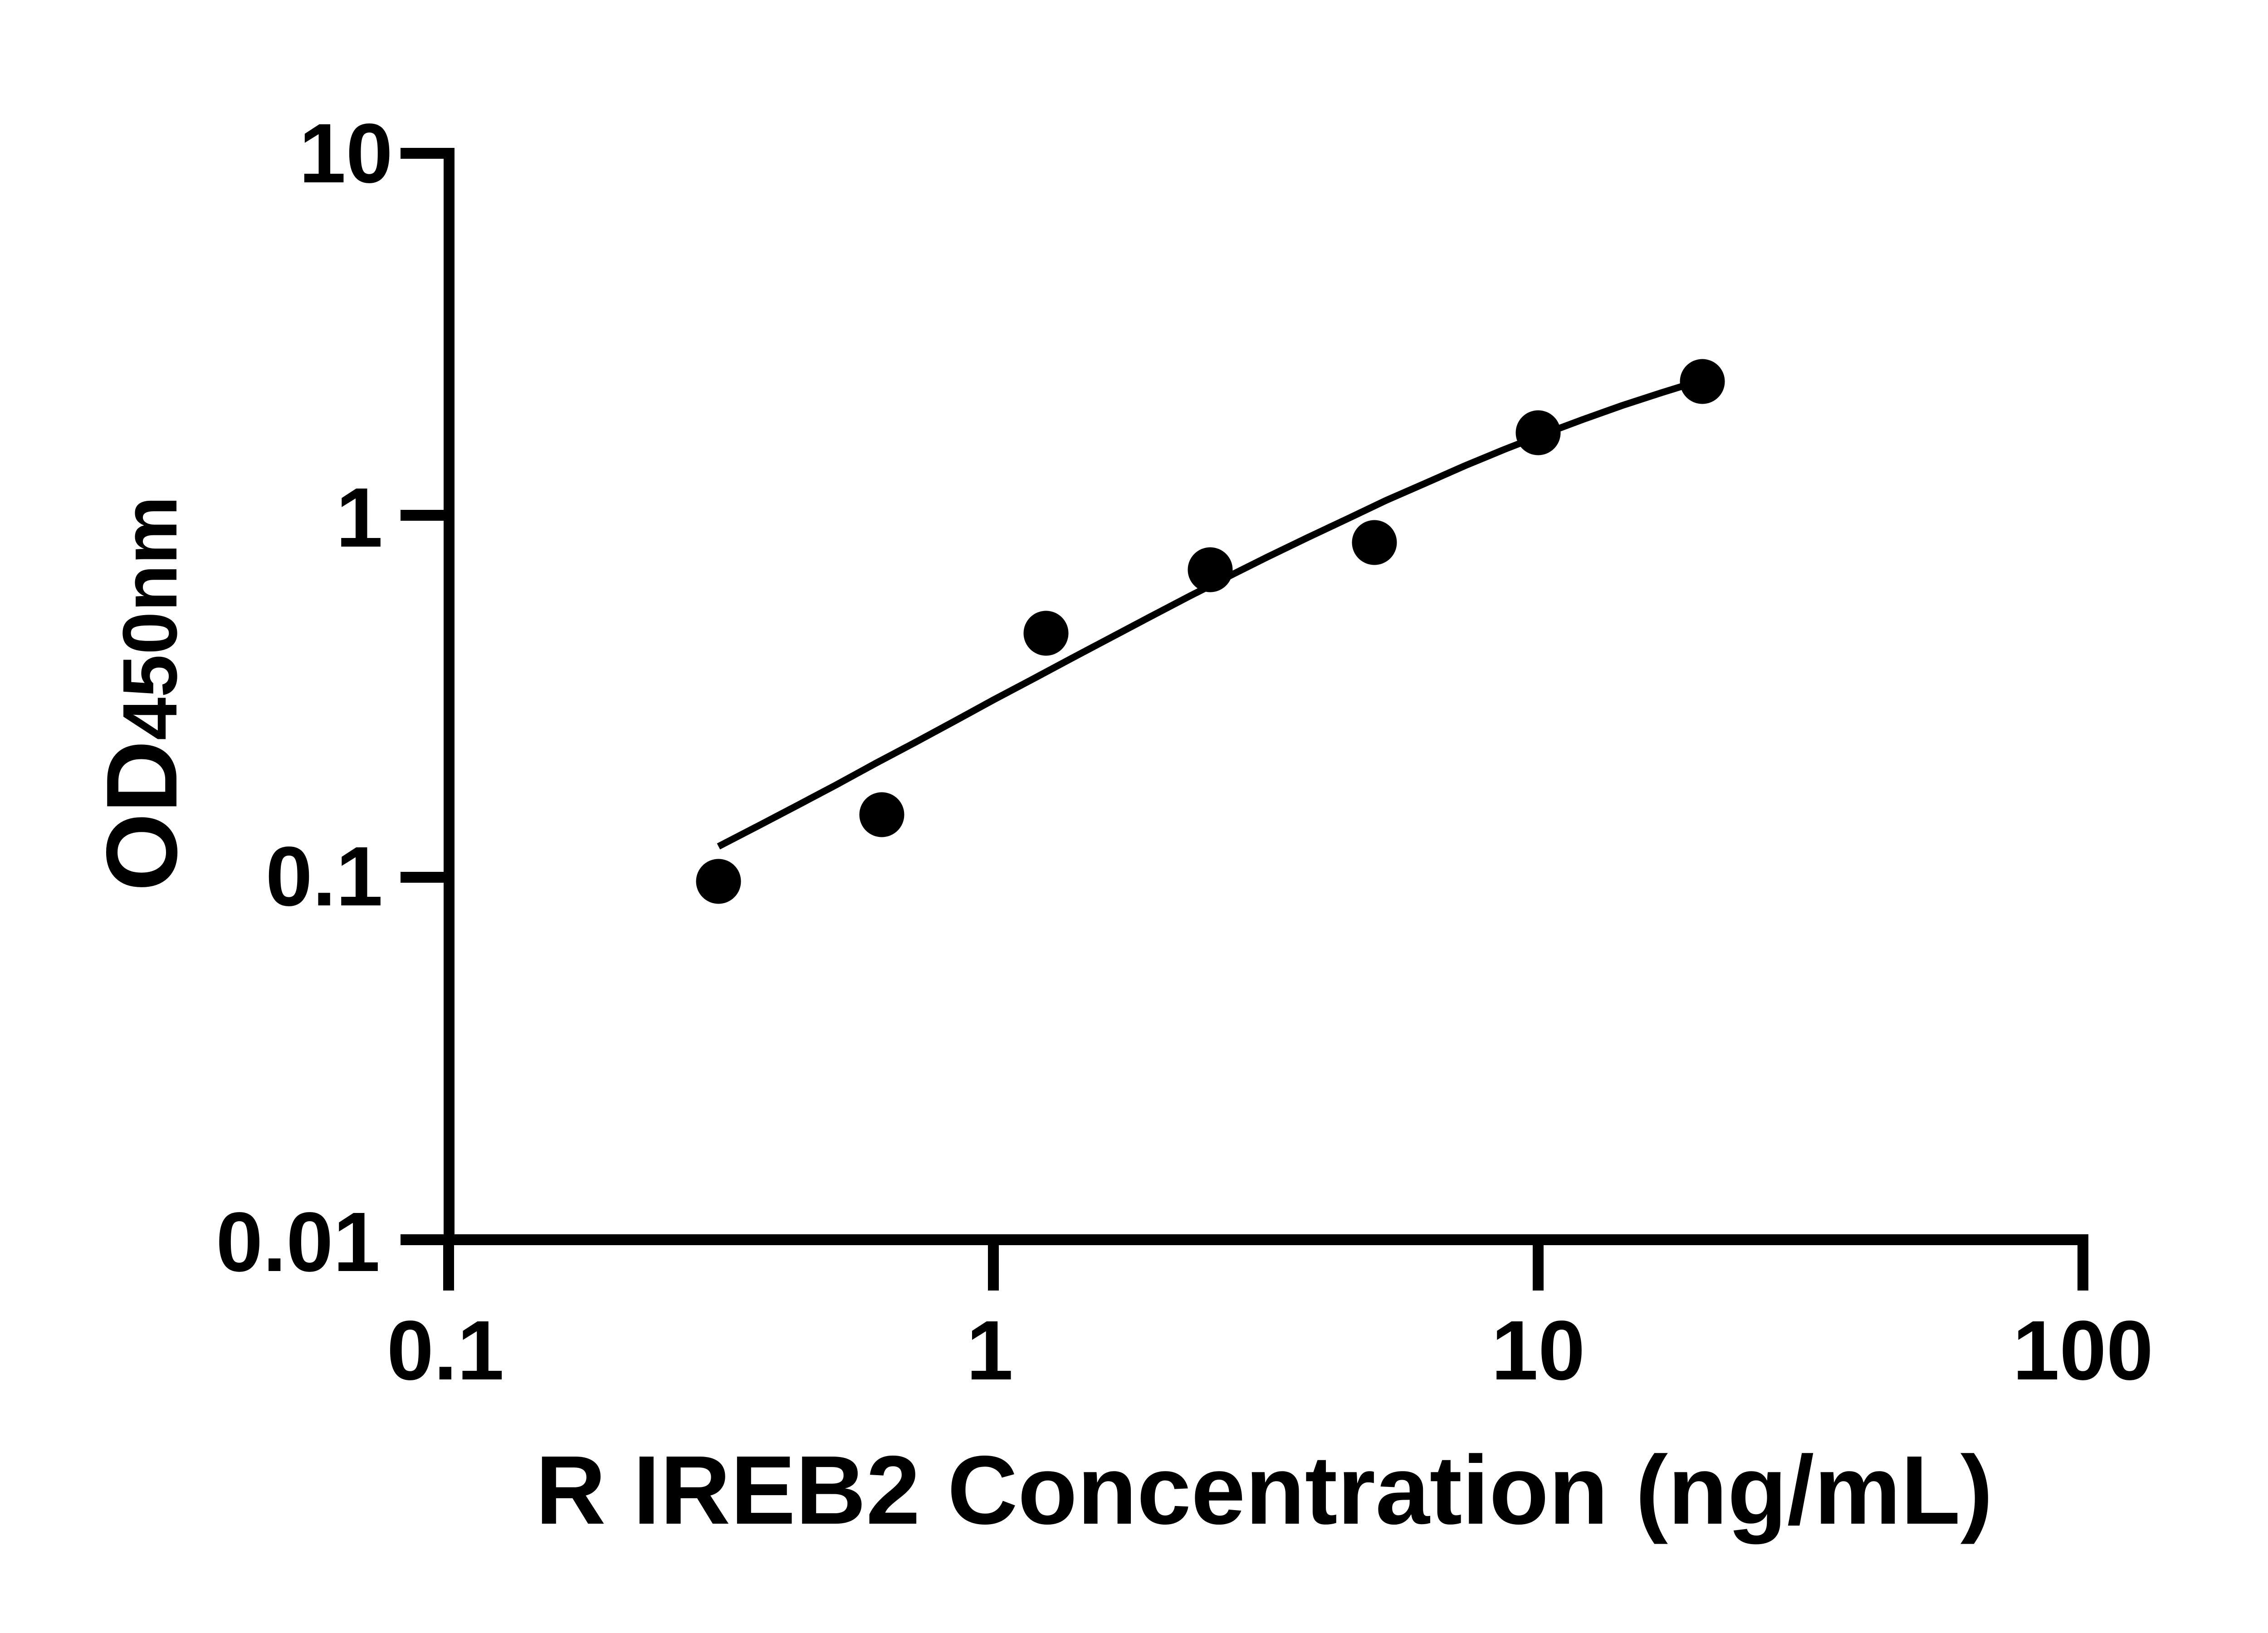 This screenshot has width=2268, height=1633. Describe the element at coordinates (298, 1242) in the screenshot. I see `svg-text: 0.01` at that location.